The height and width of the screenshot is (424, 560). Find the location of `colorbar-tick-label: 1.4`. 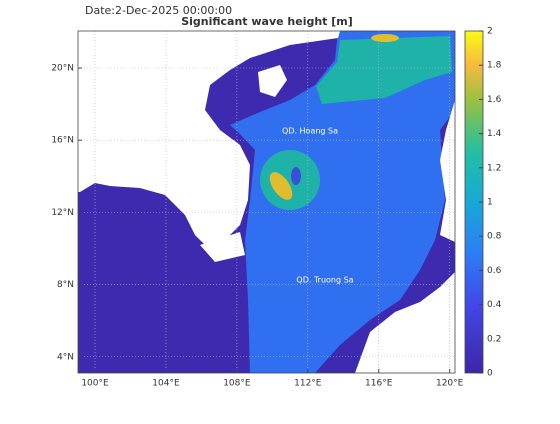

colorbar-tick-label: 1.4 is located at coordinates (494, 134).